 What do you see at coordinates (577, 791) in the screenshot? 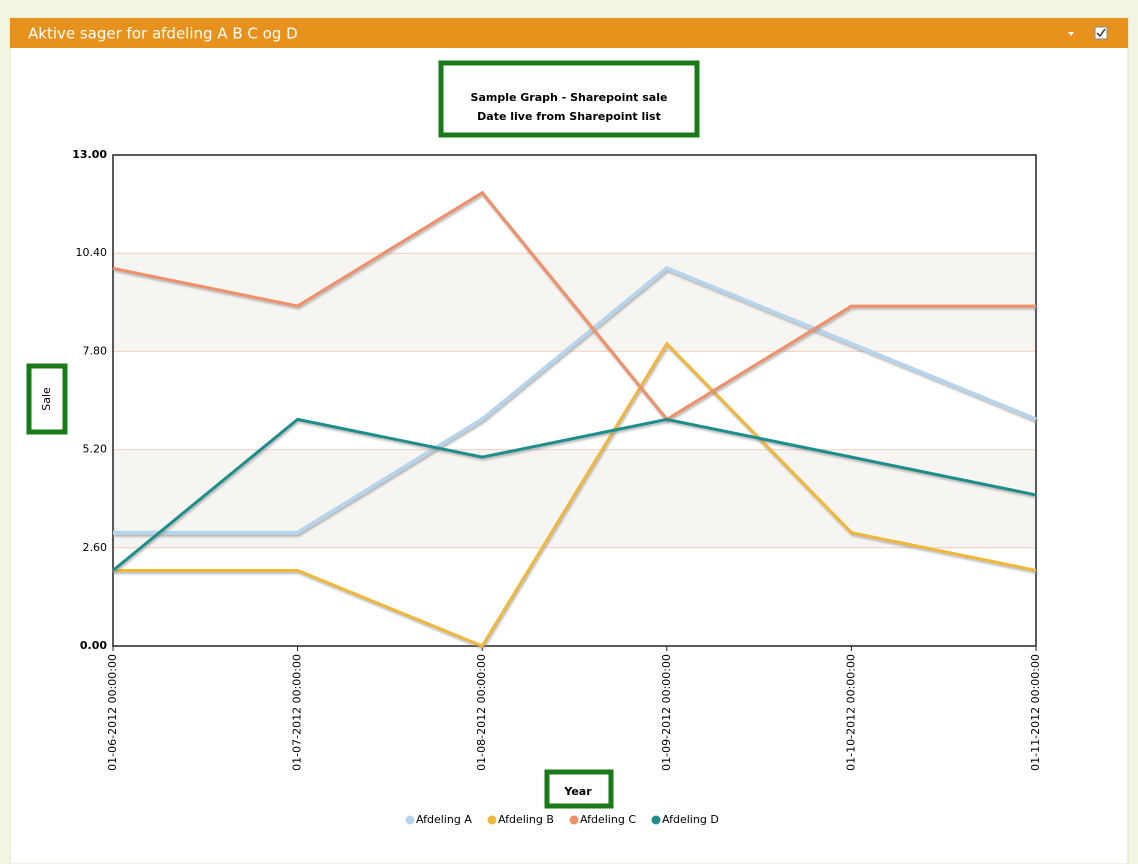
I see `x-axis-label: Year` at bounding box center [577, 791].